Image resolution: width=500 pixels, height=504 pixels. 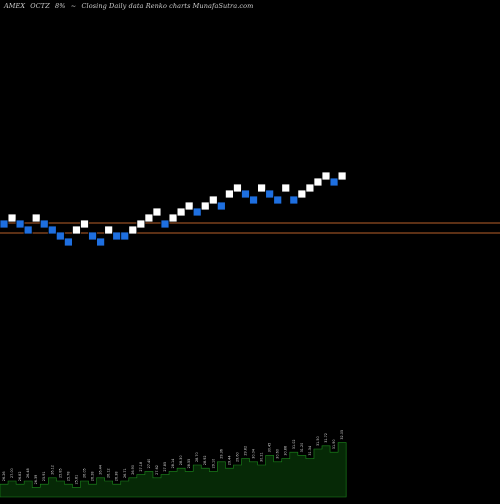 I want to click on volume-label: 31.90, so click(x=334, y=444).